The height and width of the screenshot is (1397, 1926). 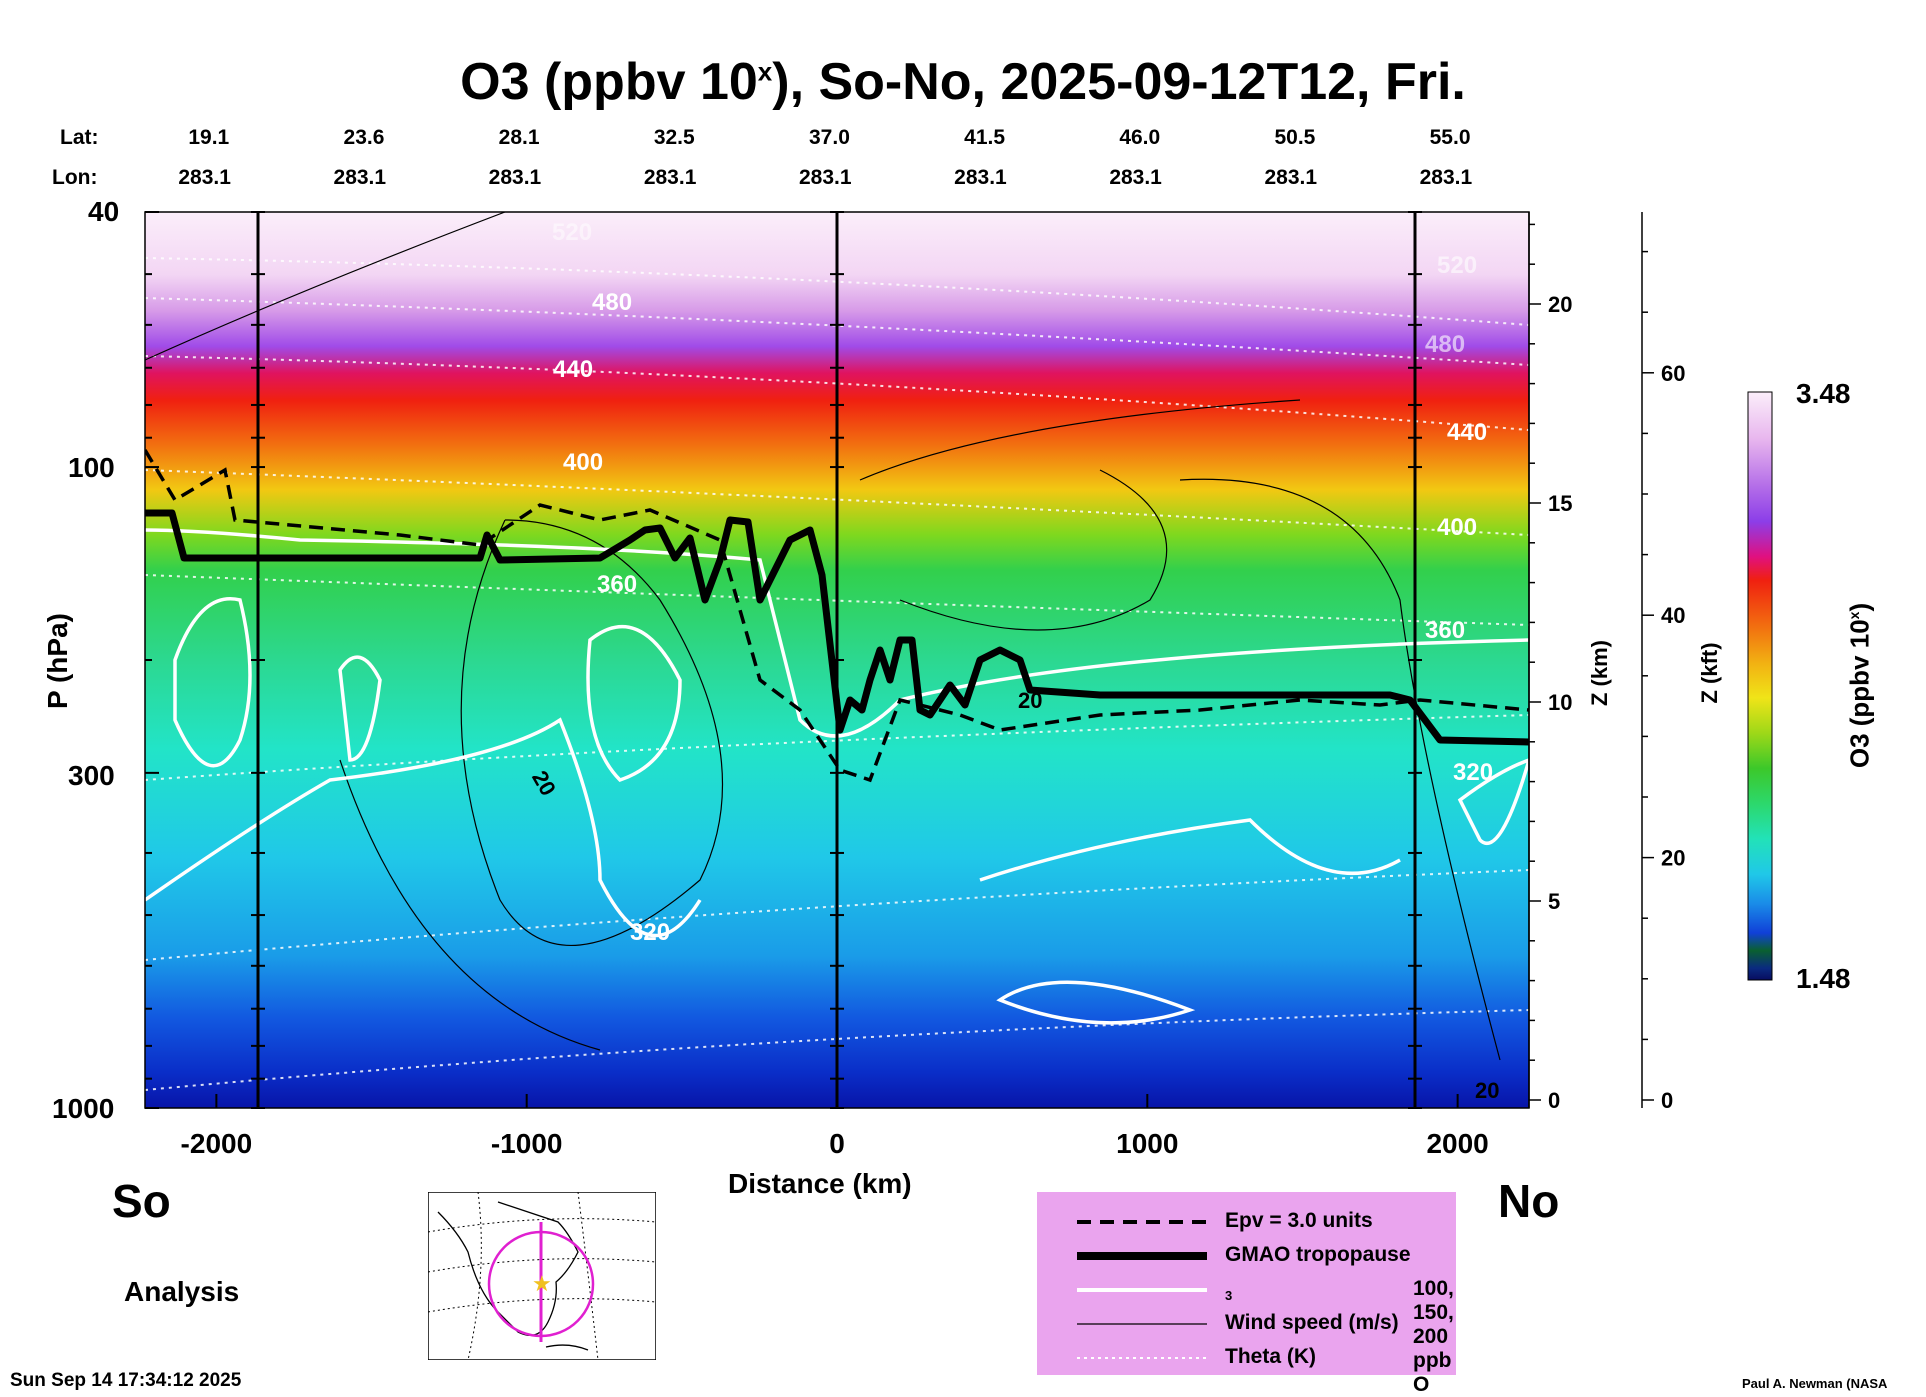 I want to click on lat-value: 50.5, so click(x=1295, y=137).